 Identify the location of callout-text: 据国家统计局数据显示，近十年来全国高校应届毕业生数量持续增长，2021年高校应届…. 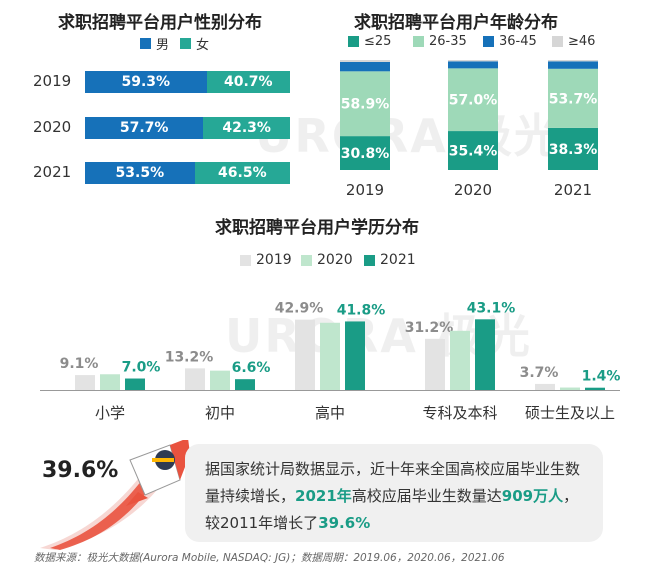
(397, 496).